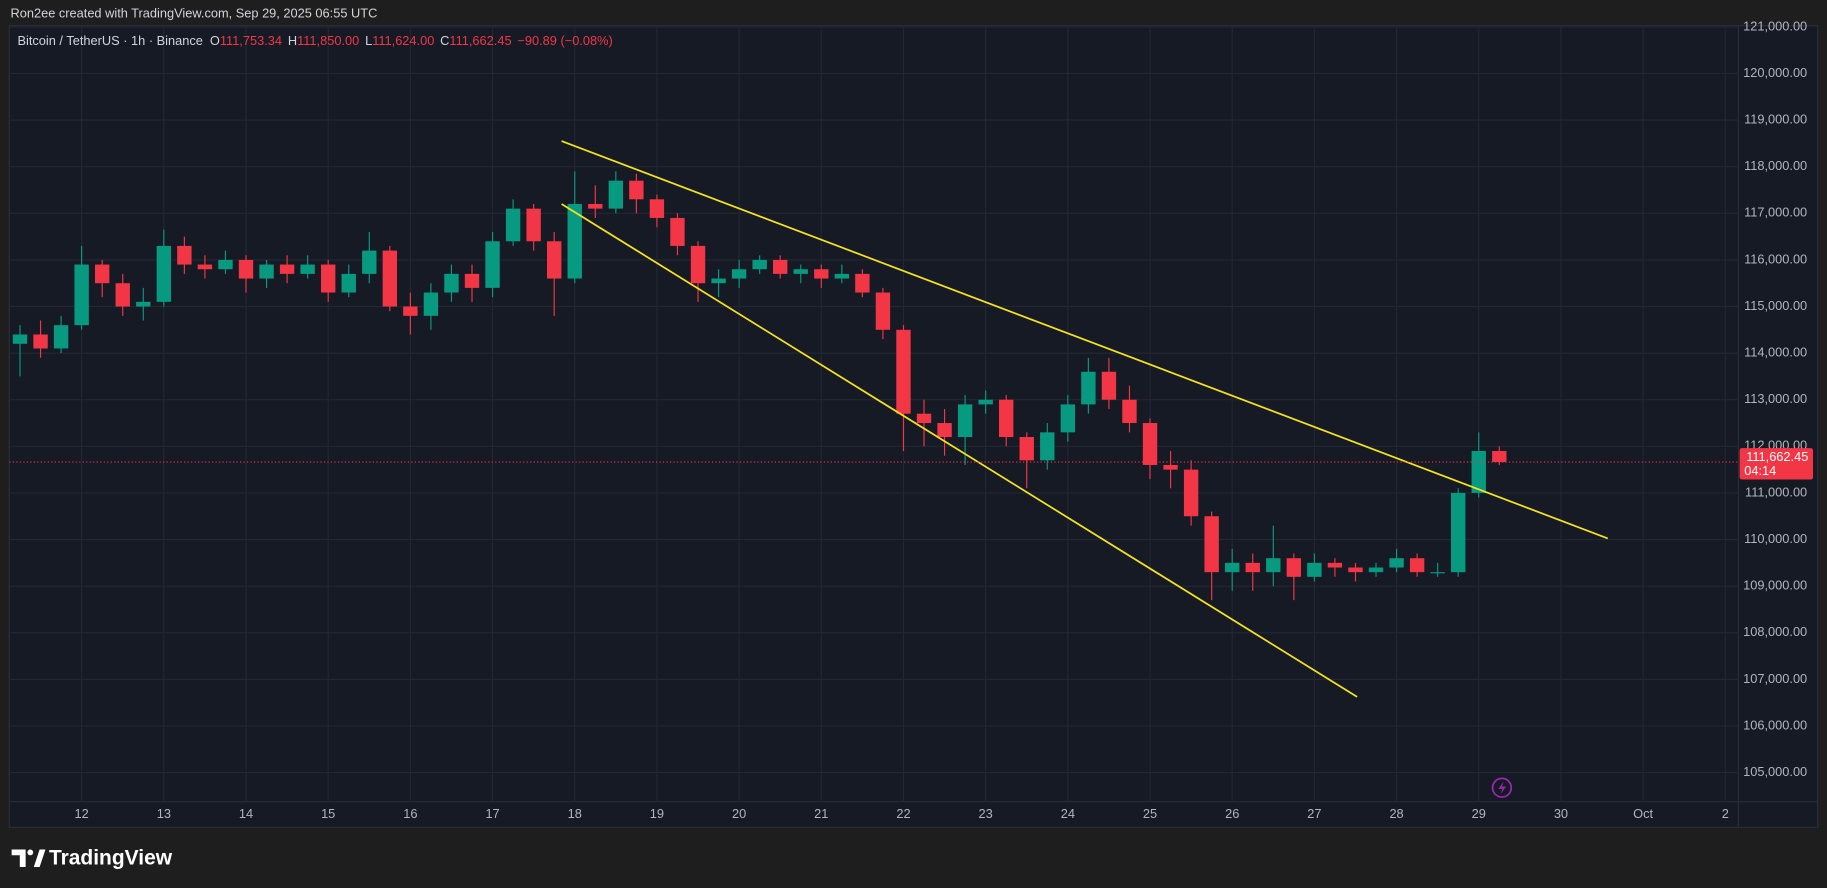 The height and width of the screenshot is (888, 1827). I want to click on ohlc-value: 111,624.00, so click(403, 40).